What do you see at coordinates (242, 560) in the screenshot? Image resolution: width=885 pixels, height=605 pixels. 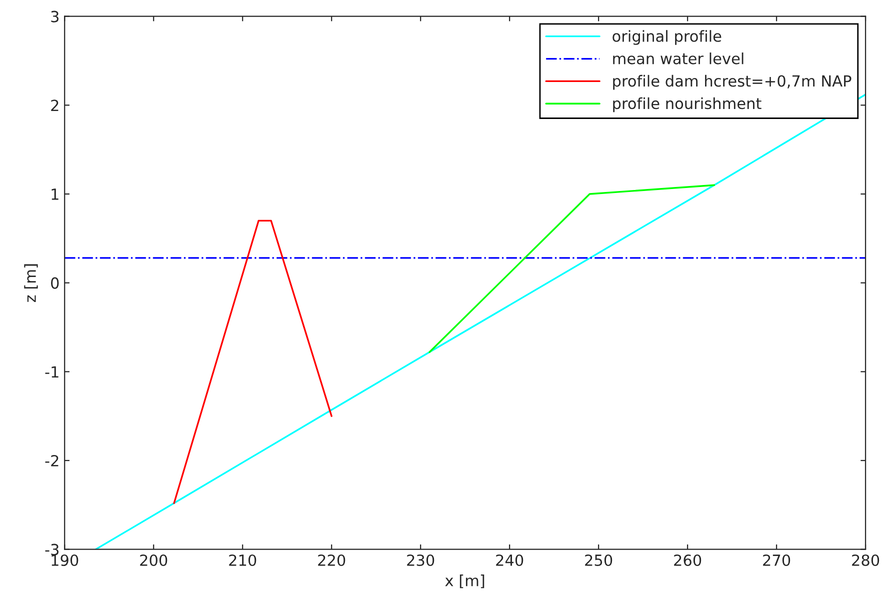 I see `x-tick-label: 210` at bounding box center [242, 560].